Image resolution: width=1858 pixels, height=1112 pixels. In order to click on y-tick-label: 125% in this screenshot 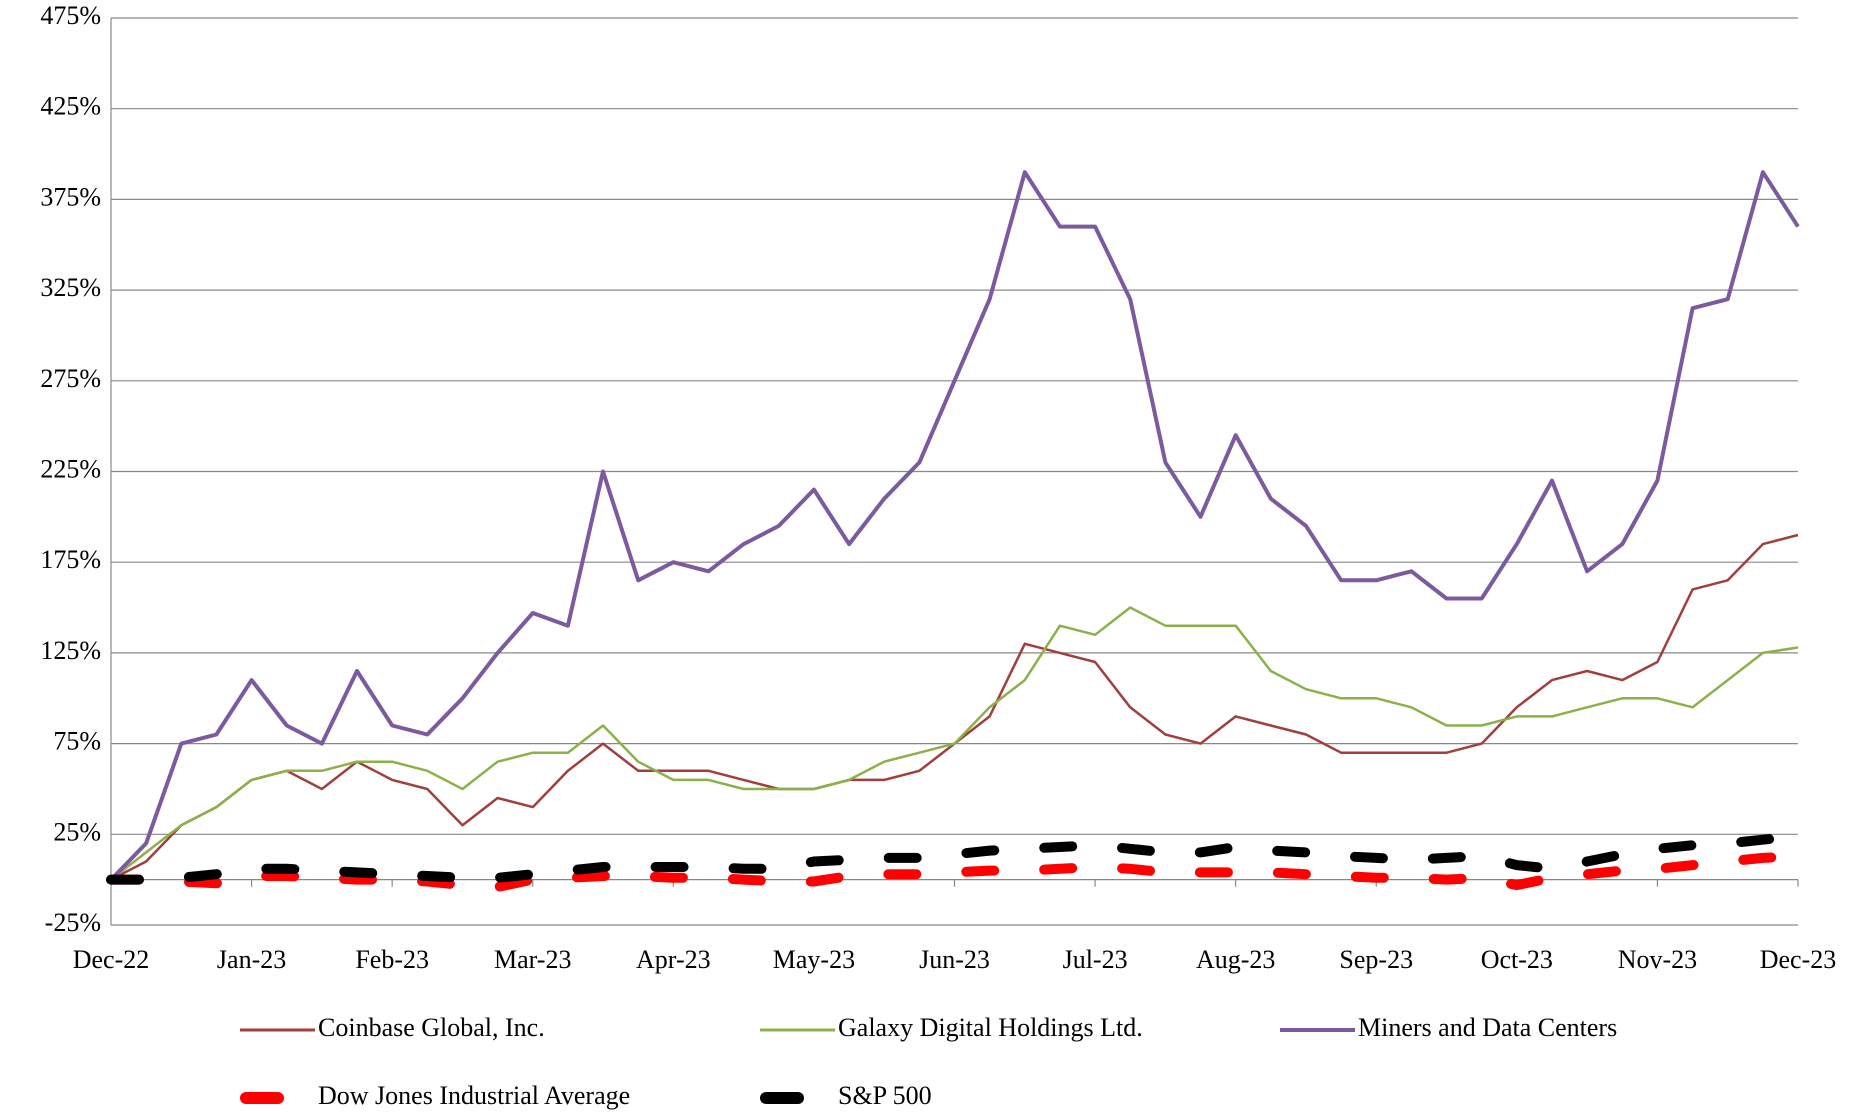, I will do `click(70, 650)`.